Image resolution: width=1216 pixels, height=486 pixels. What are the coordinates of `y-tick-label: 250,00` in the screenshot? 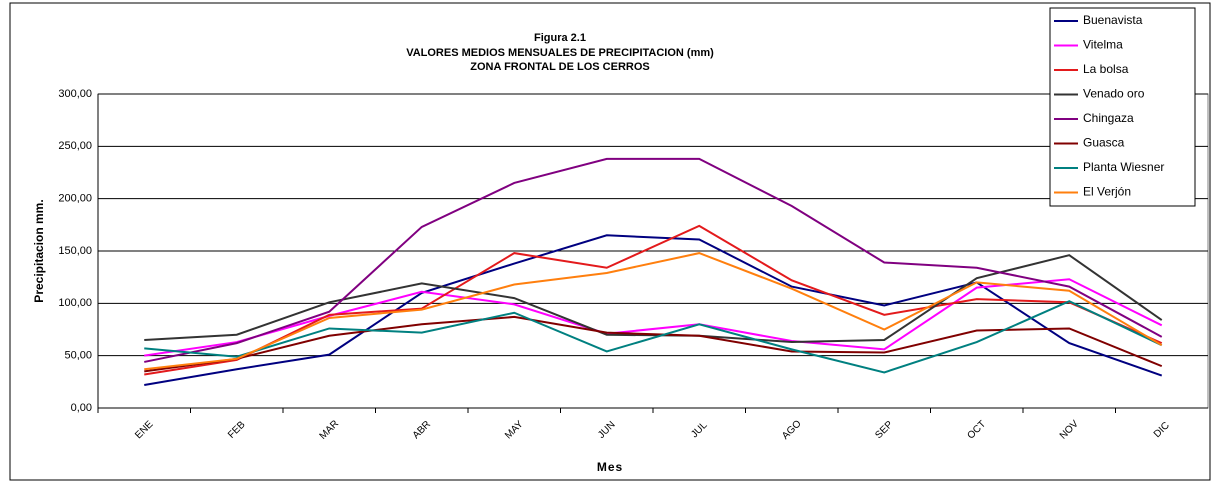 It's located at (75, 146).